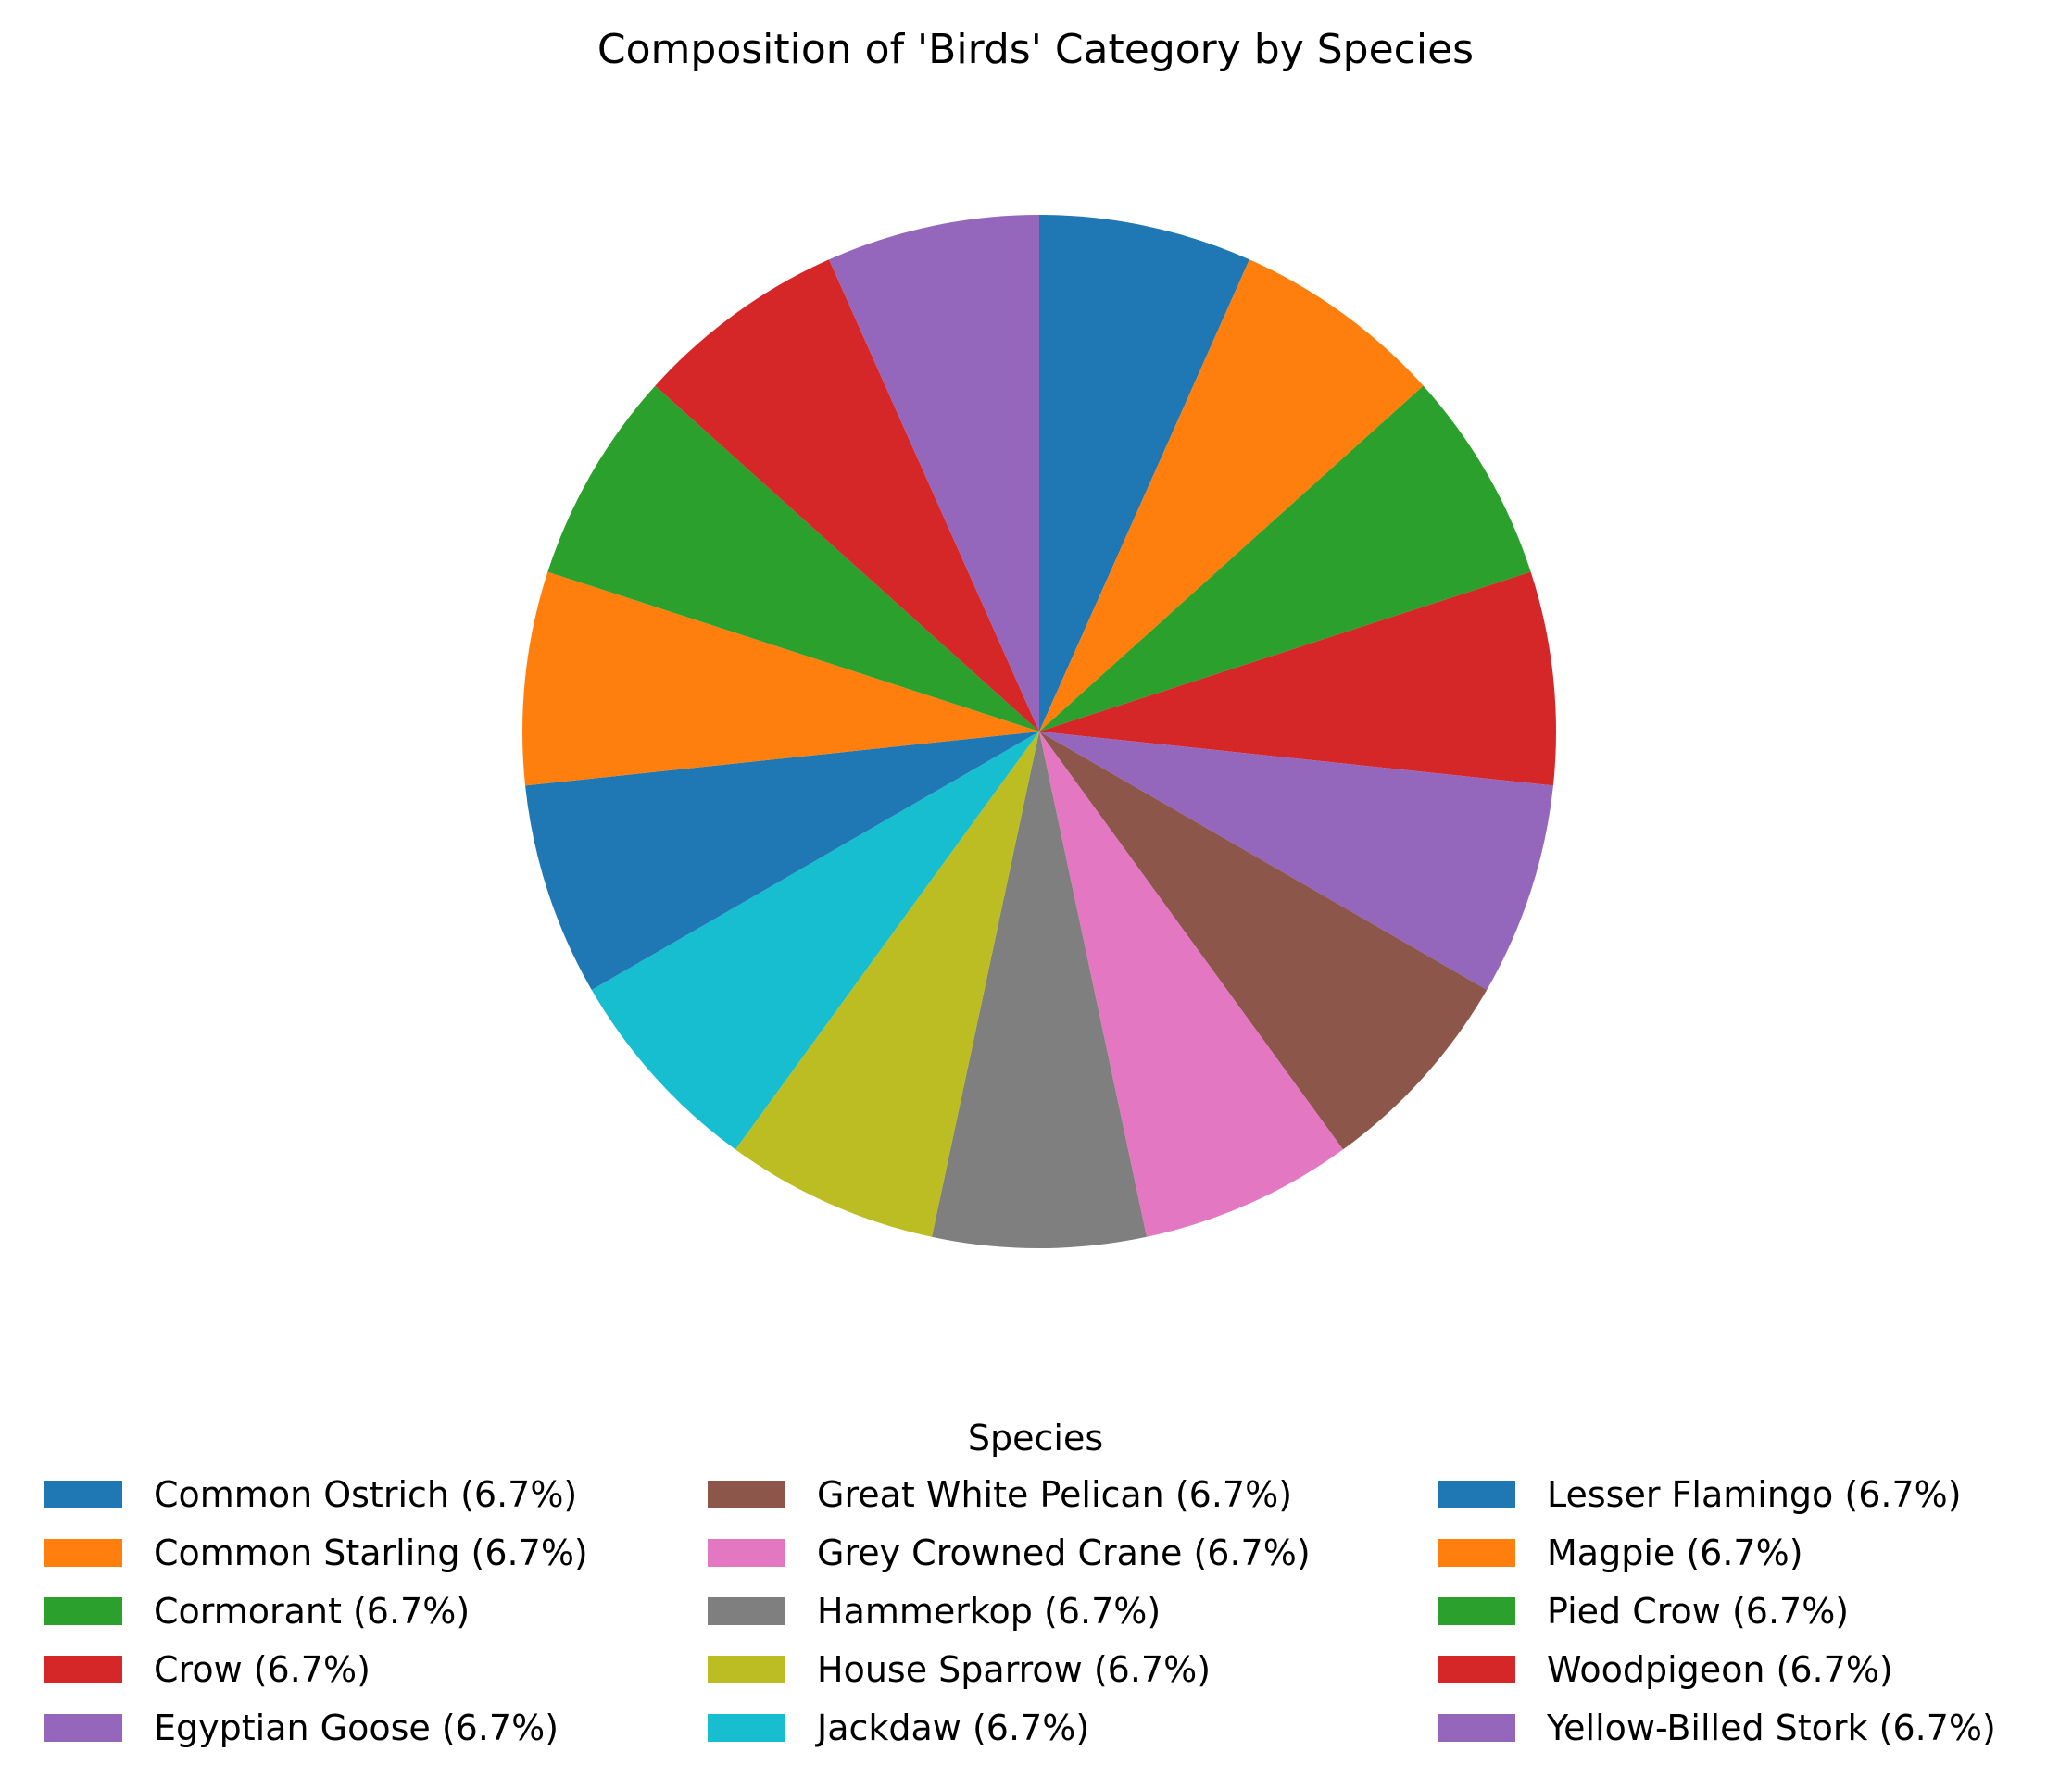 The height and width of the screenshot is (1789, 2072). Describe the element at coordinates (83, 1495) in the screenshot. I see `legend-swatch-common-ostrich` at that location.